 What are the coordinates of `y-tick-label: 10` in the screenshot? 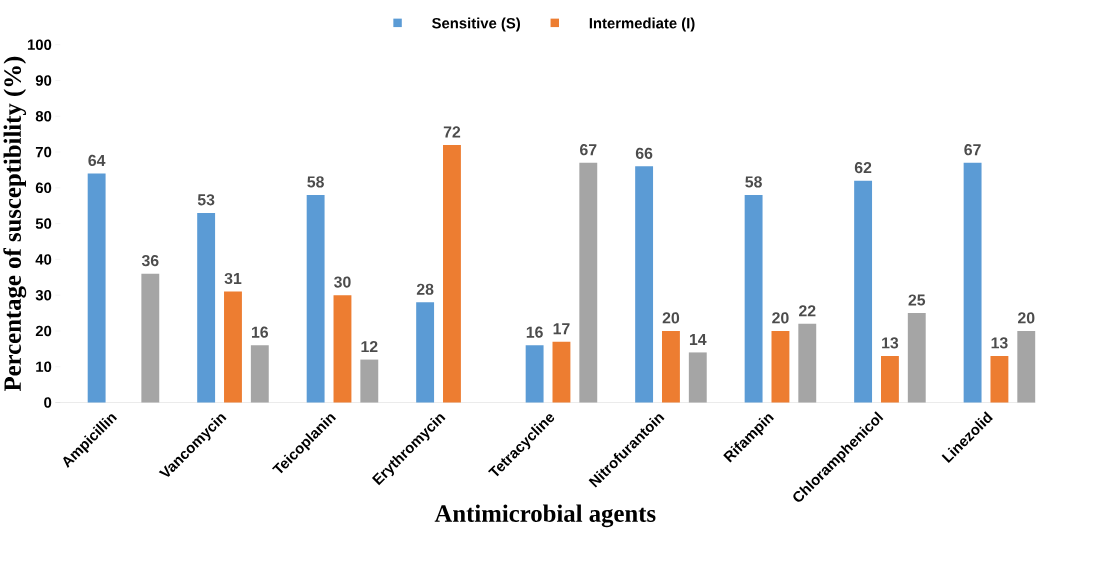 It's located at (44, 366).